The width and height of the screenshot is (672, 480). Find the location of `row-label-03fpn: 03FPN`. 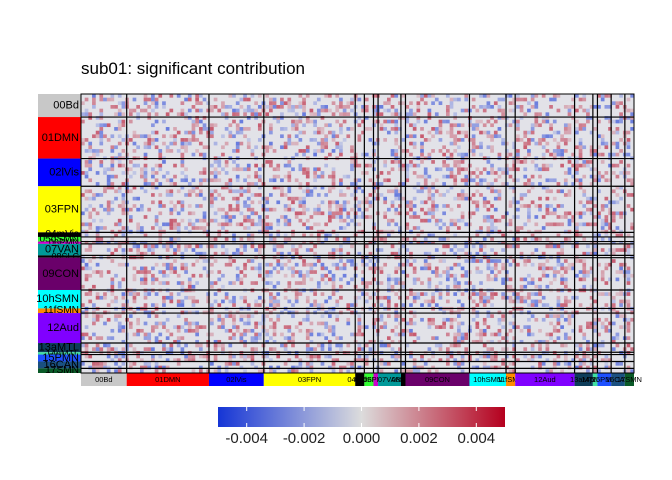

row-label-03fpn: 03FPN is located at coordinates (62, 209).